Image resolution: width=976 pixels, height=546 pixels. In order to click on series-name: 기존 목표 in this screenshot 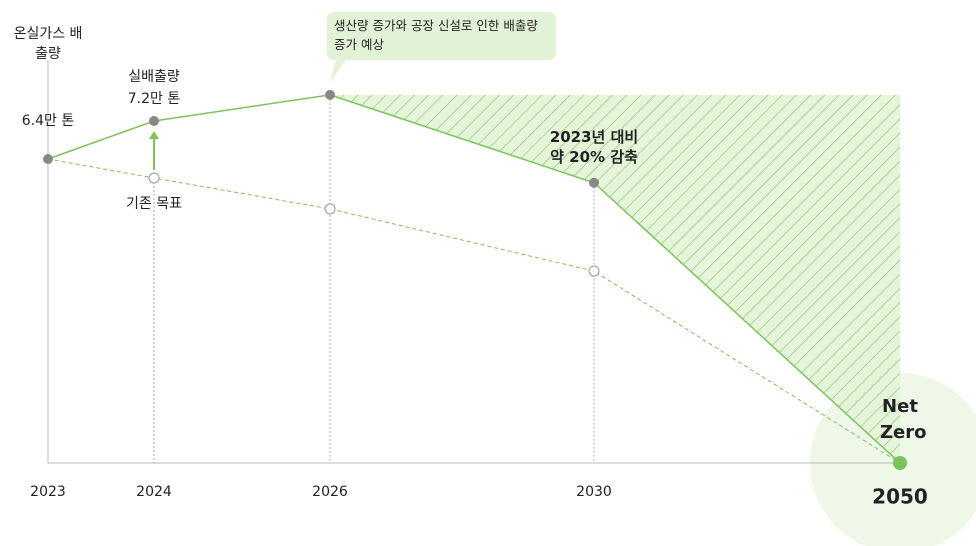, I will do `click(154, 204)`.